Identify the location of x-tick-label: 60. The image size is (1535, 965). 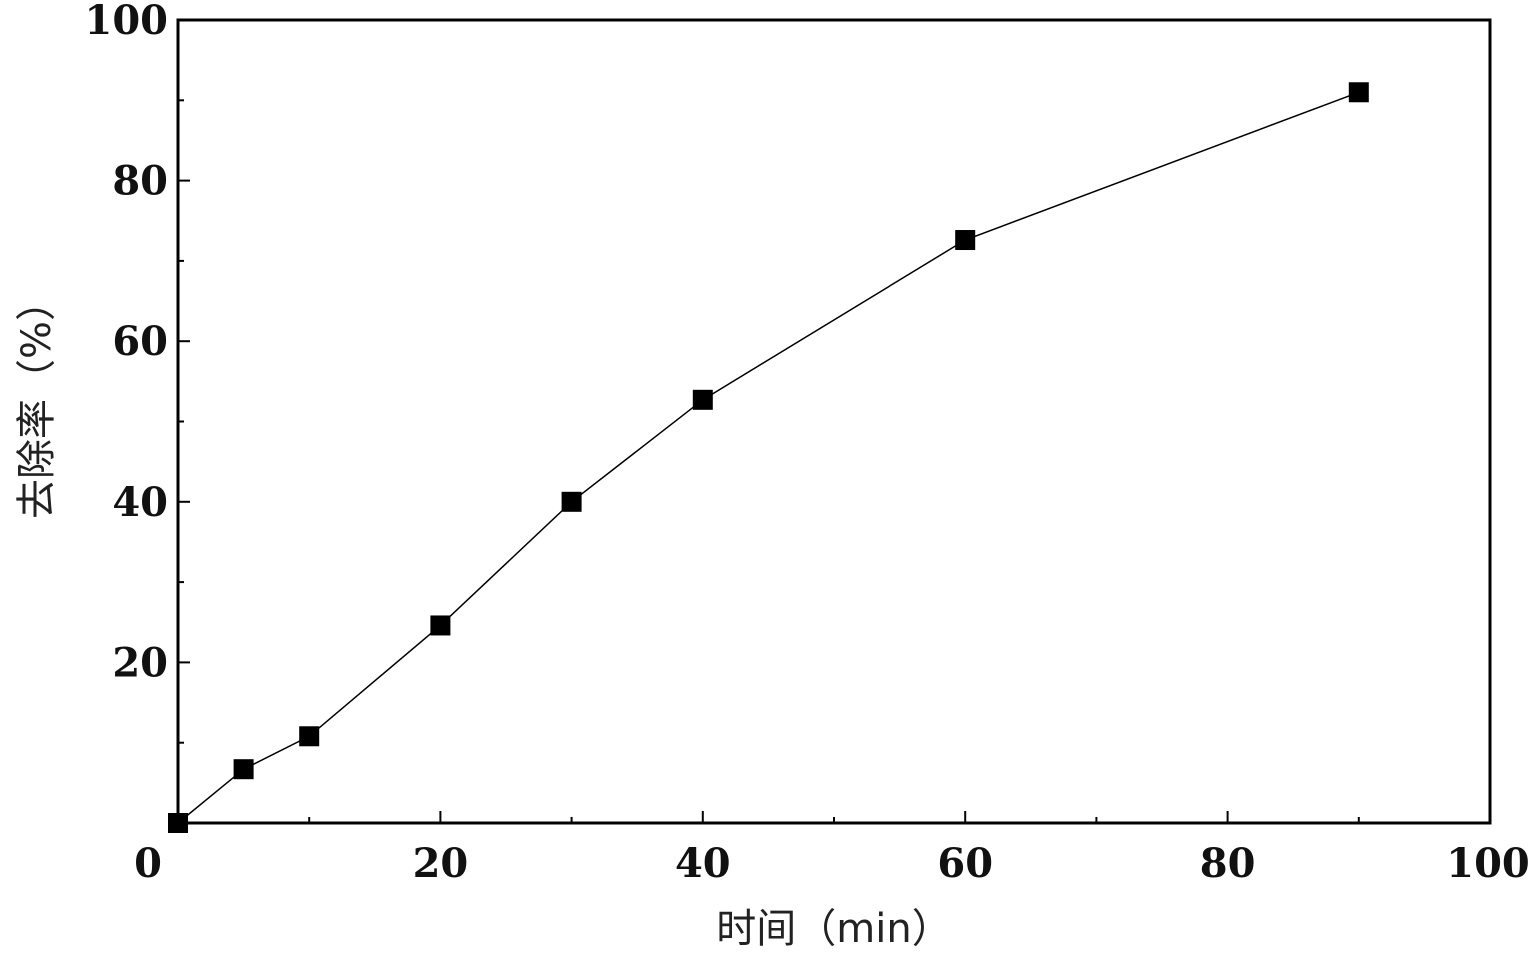
(965, 863).